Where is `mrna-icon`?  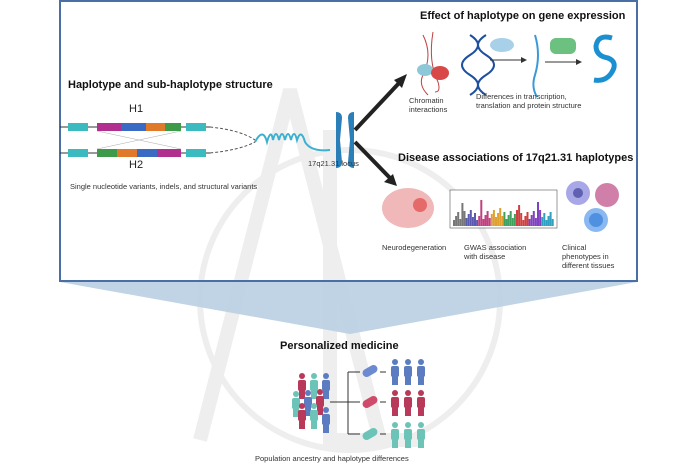 mrna-icon is located at coordinates (535, 66).